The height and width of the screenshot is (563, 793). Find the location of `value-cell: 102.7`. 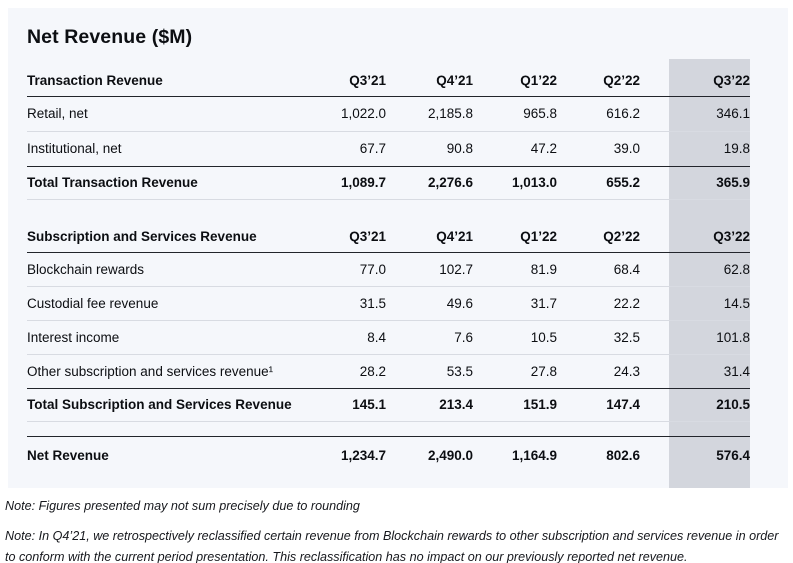

value-cell: 102.7 is located at coordinates (456, 269).